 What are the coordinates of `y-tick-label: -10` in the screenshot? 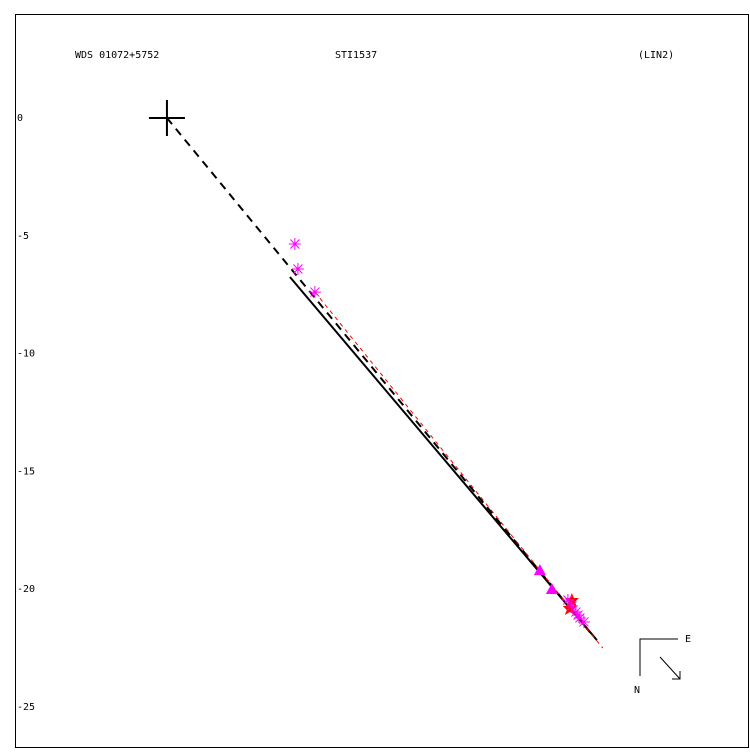 It's located at (26, 354).